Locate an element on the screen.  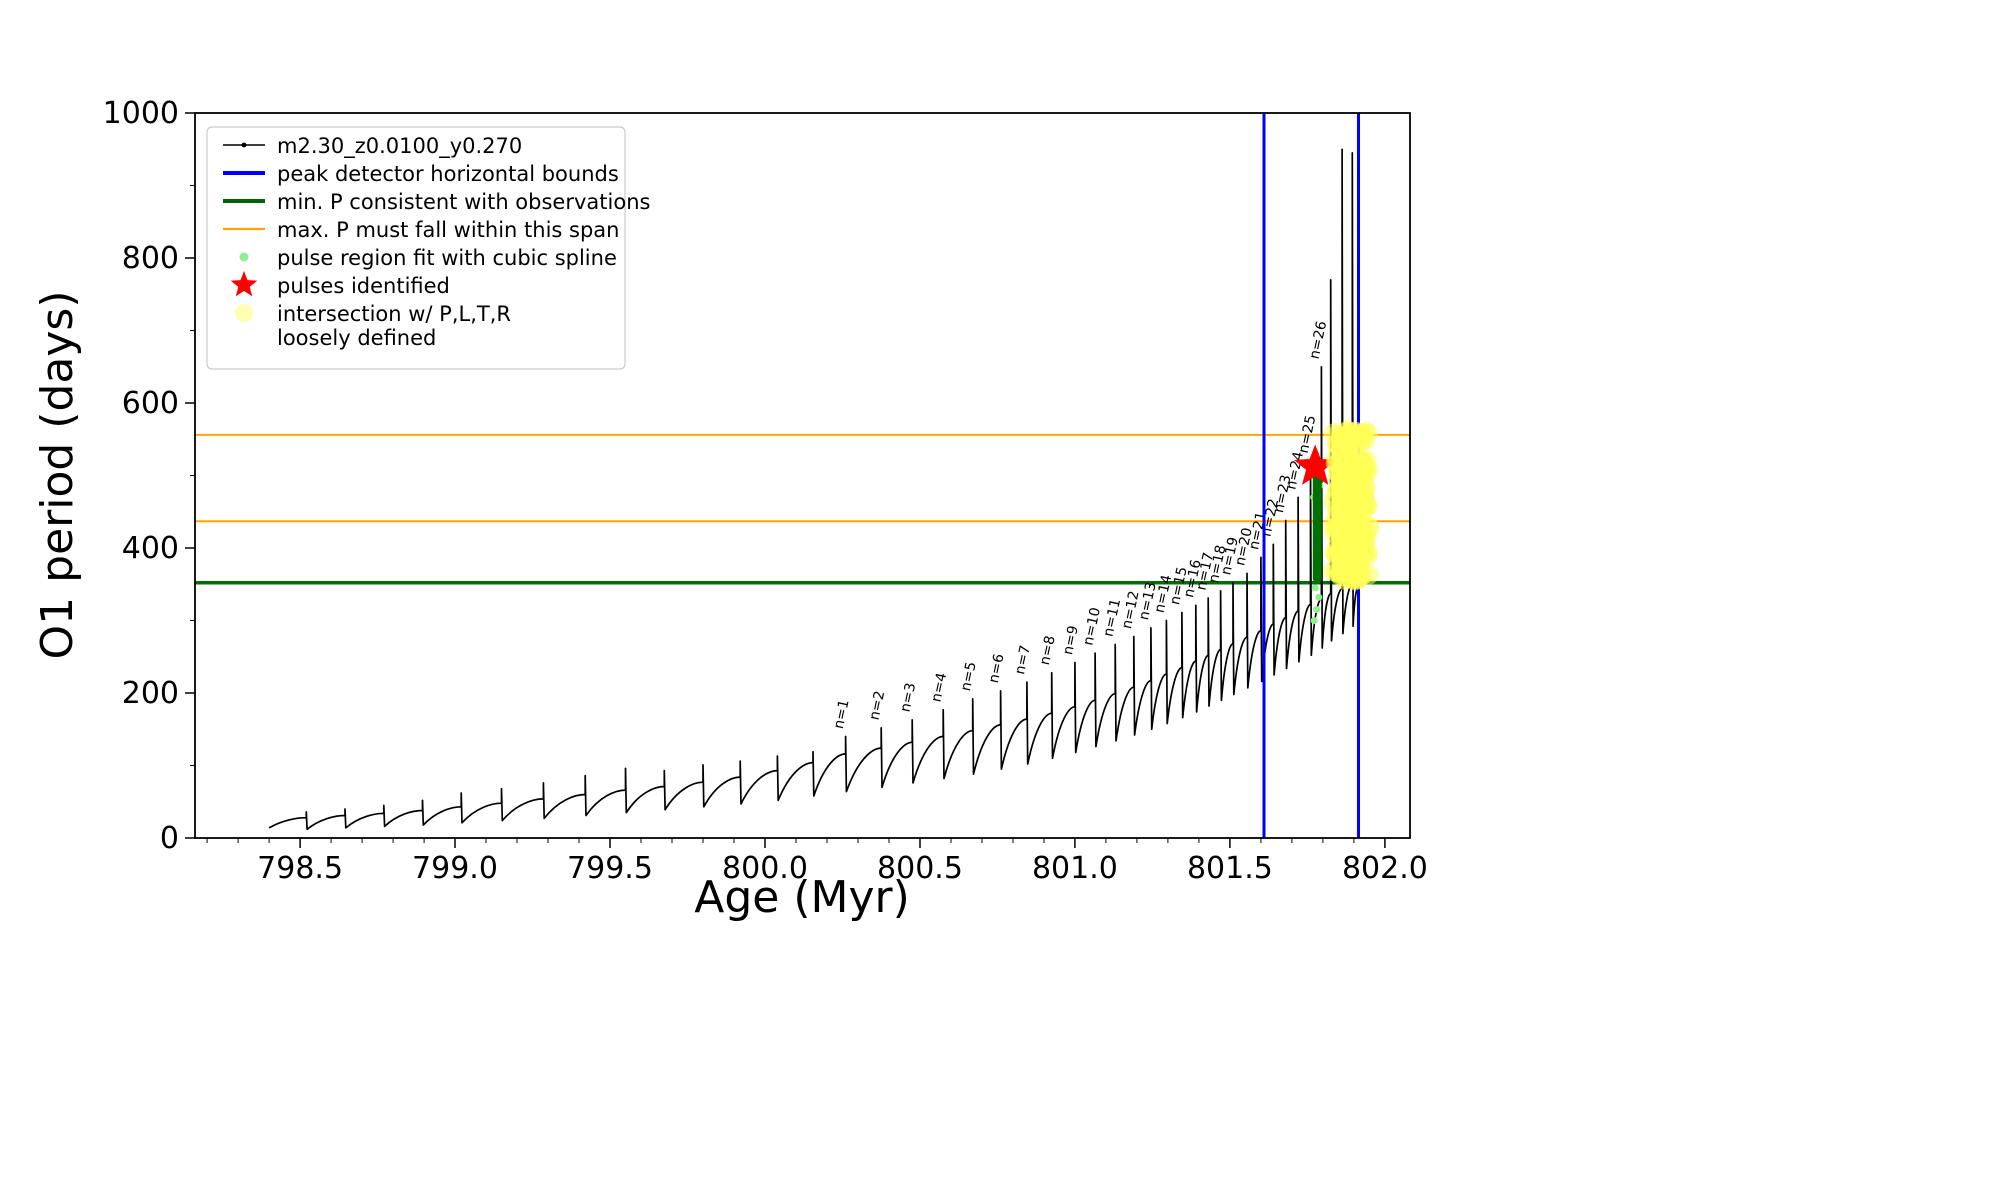
pulse-label-n14: n=14 is located at coordinates (1164, 593).